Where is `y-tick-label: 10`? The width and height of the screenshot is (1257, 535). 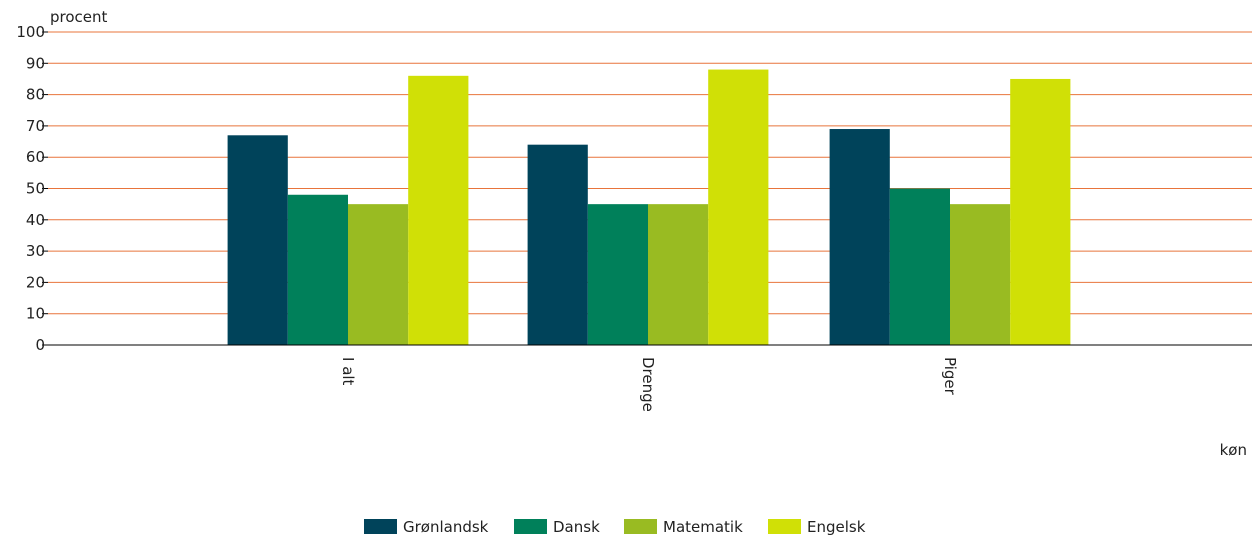 y-tick-label: 10 is located at coordinates (35, 314).